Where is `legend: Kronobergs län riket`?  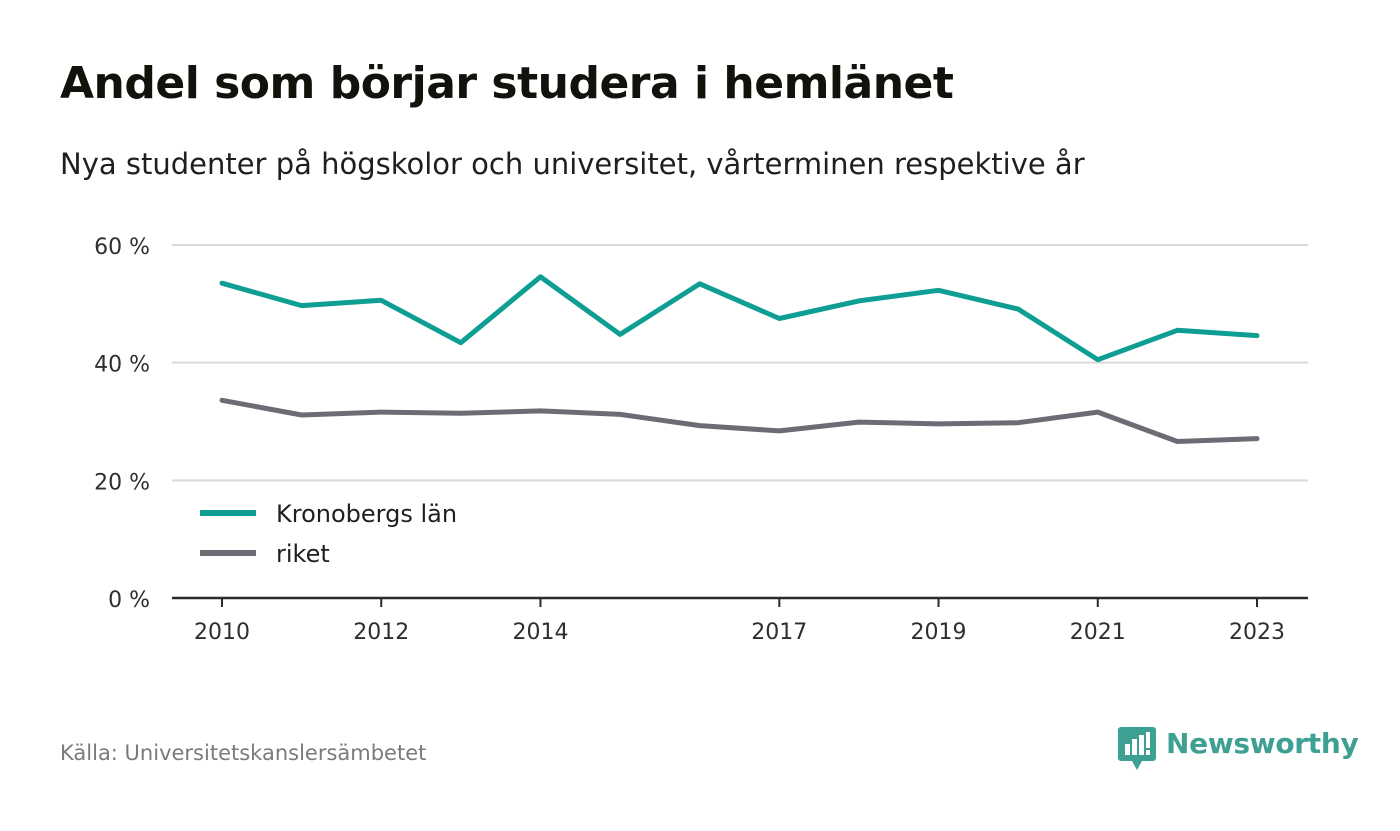 legend: Kronobergs län riket is located at coordinates (328, 534).